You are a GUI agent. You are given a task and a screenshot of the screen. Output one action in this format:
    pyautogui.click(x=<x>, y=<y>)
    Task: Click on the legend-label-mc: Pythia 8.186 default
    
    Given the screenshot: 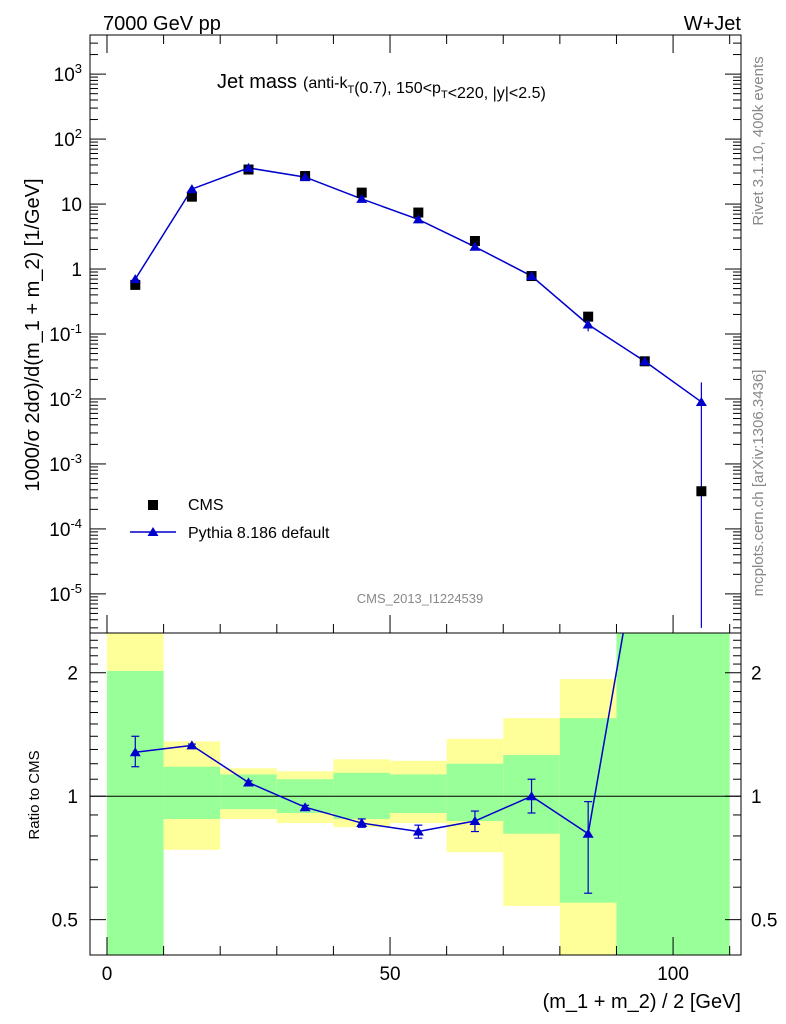 What is the action you would take?
    pyautogui.click(x=259, y=533)
    